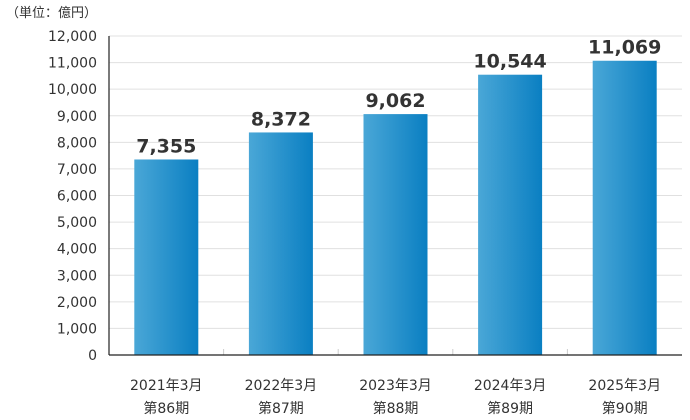 This screenshot has height=420, width=690. Describe the element at coordinates (92, 356) in the screenshot. I see `y-tick-label: 0` at that location.